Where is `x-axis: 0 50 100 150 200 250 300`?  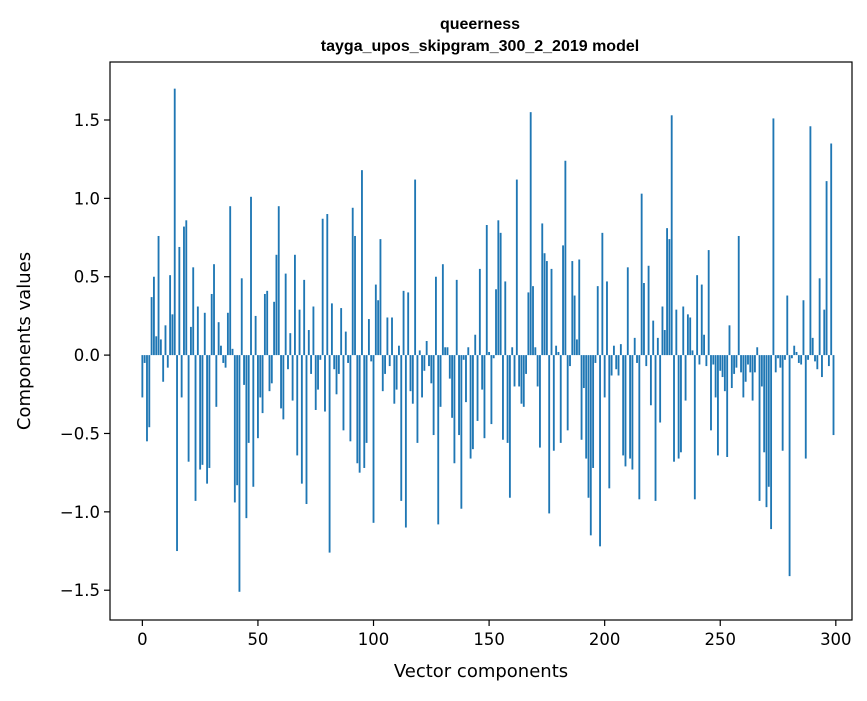 x-axis: 0 50 100 150 200 250 300 is located at coordinates (494, 634).